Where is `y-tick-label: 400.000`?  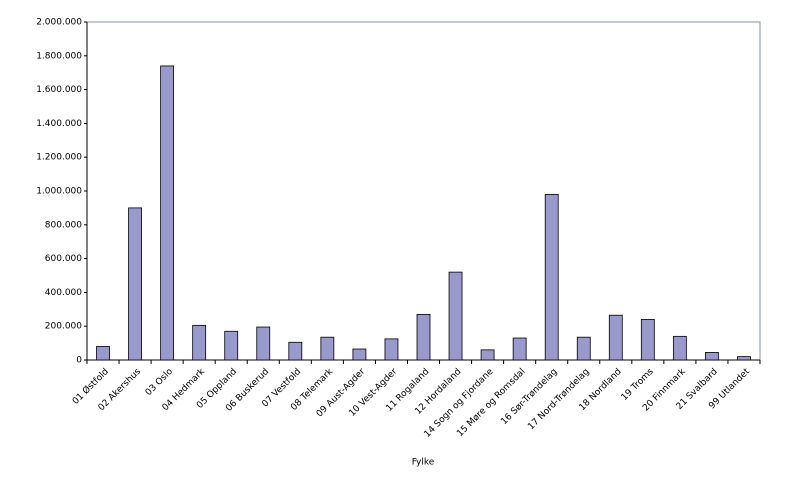
y-tick-label: 400.000 is located at coordinates (63, 293).